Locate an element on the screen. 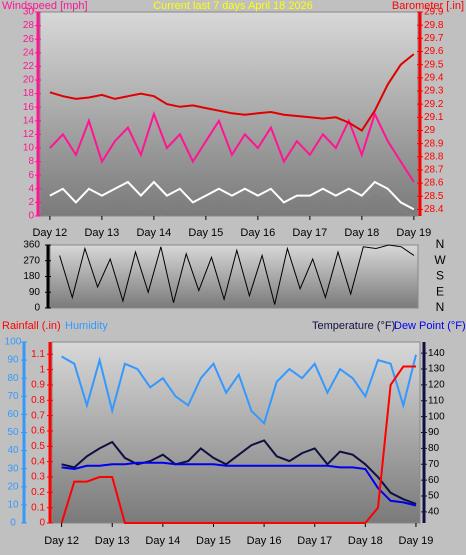 The width and height of the screenshot is (466, 555). y-tick-label: 26 is located at coordinates (29, 39).